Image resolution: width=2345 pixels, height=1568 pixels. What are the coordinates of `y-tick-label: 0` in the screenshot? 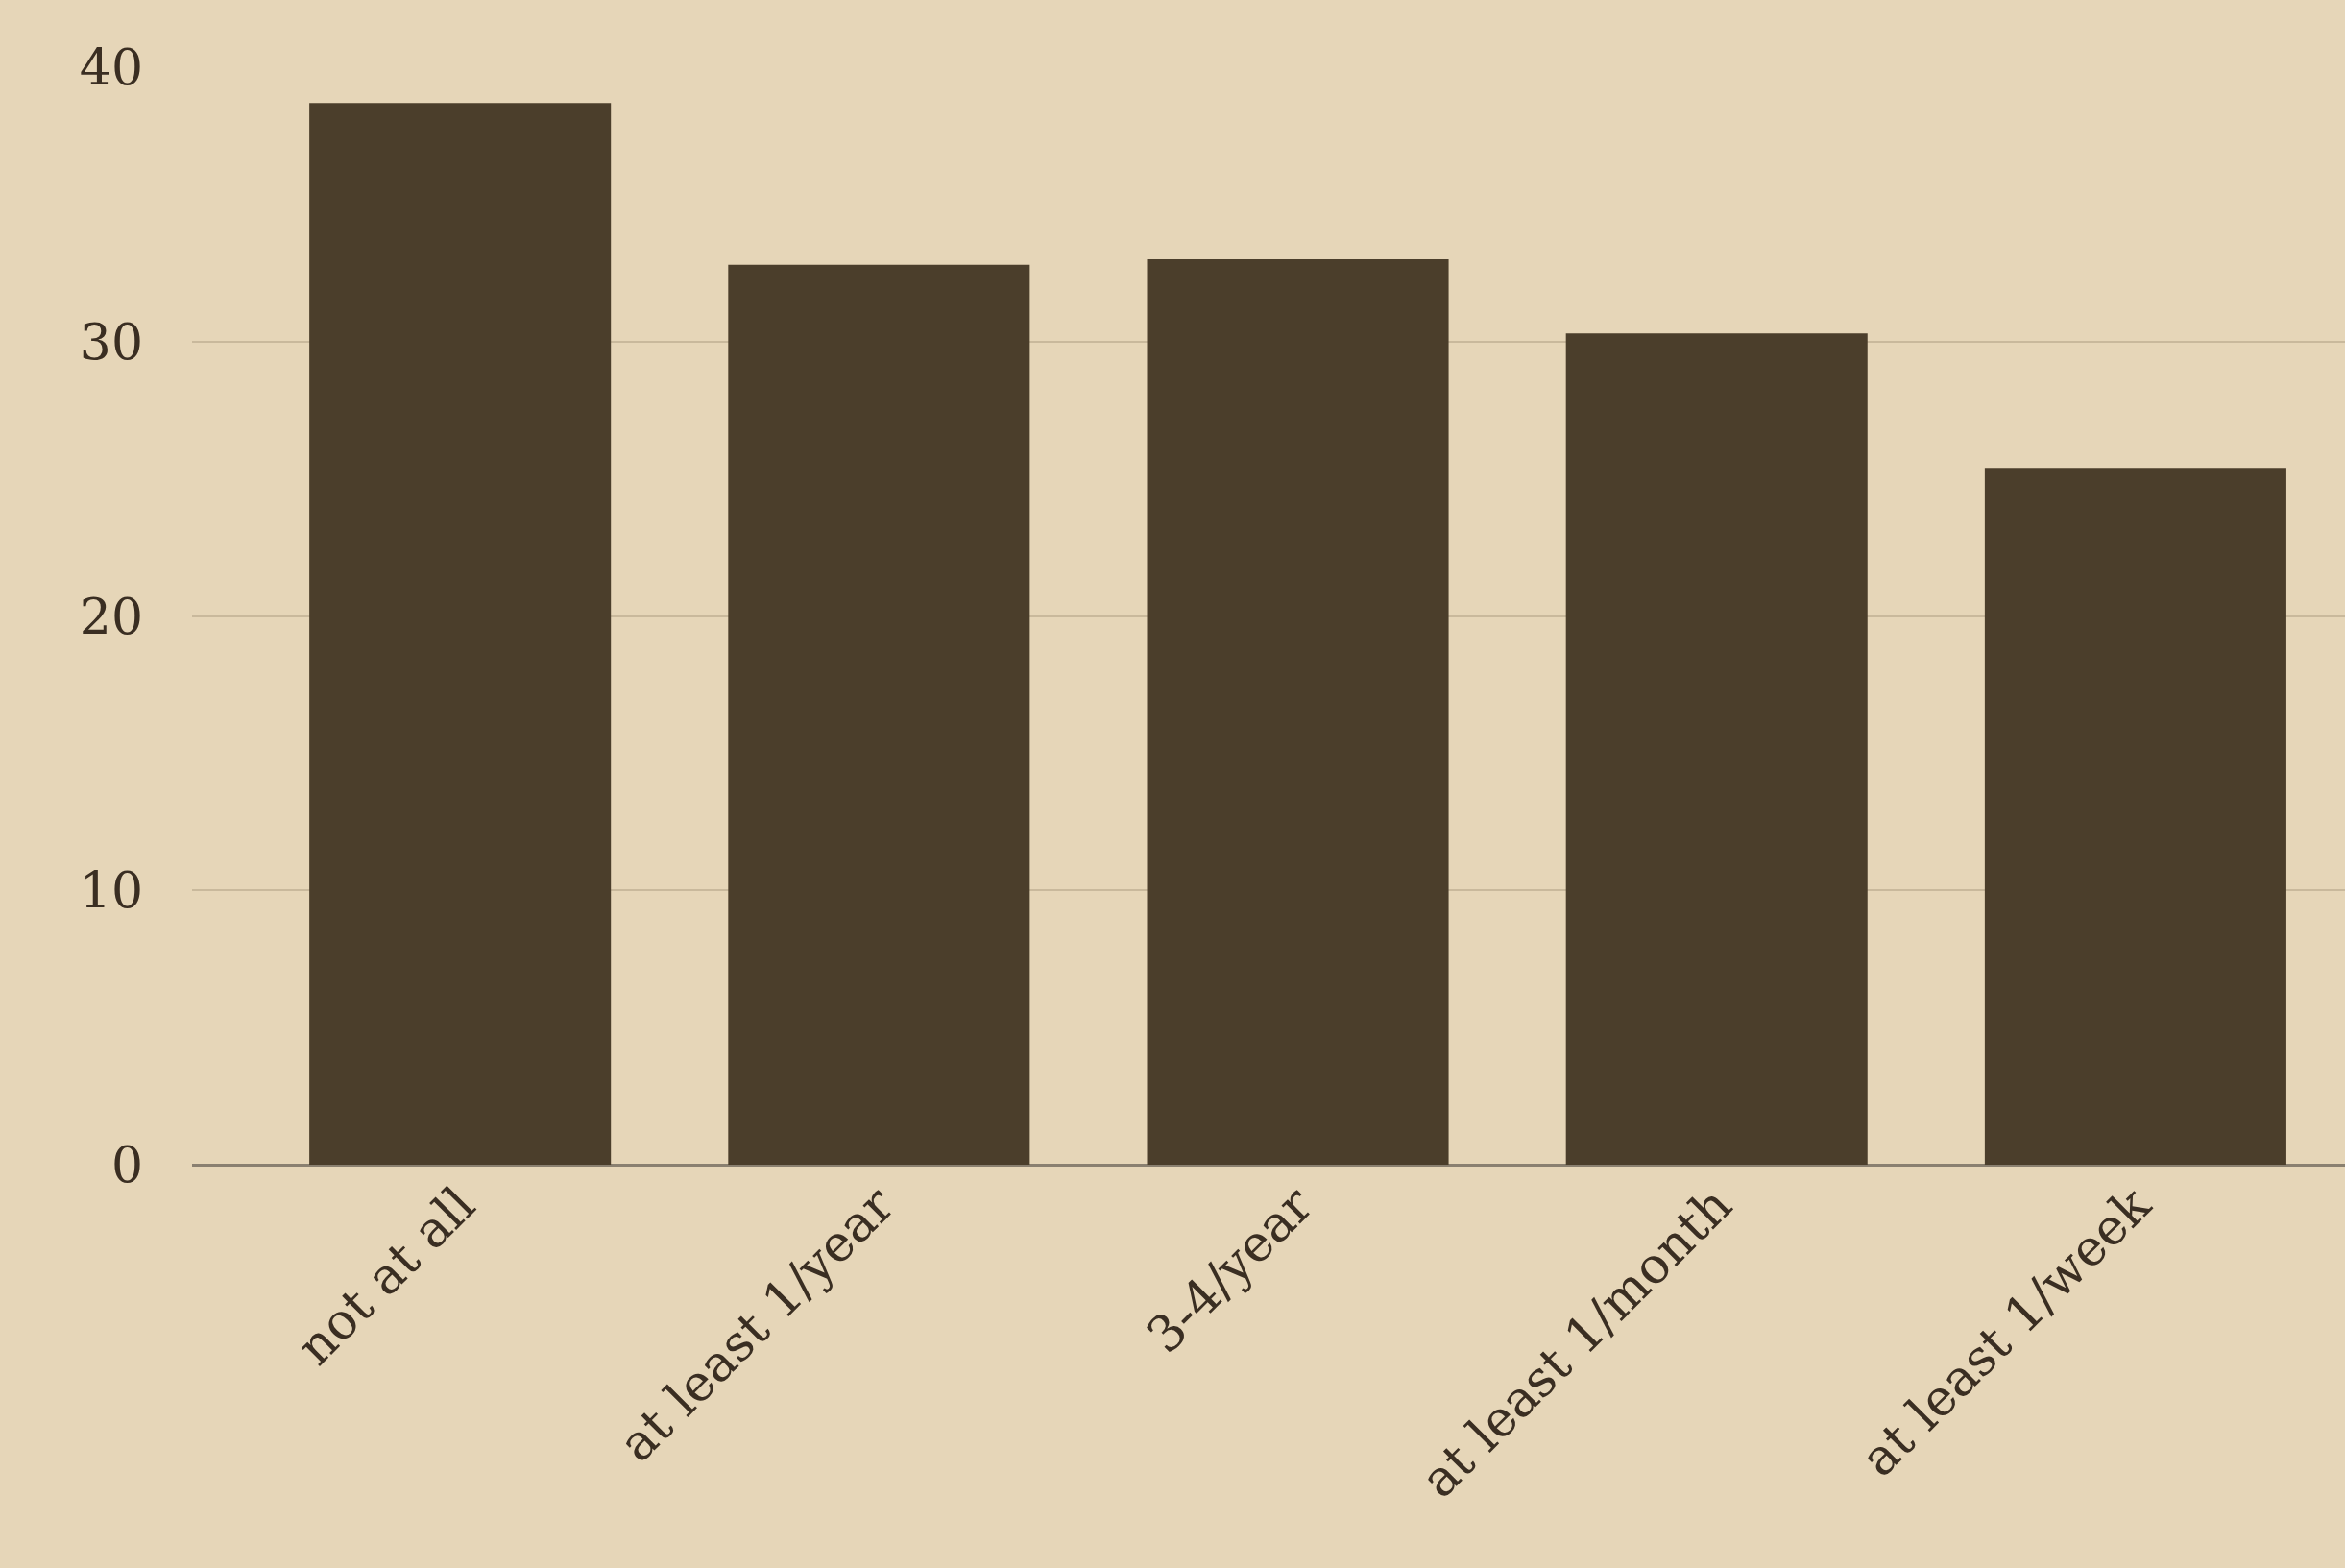 It's located at (127, 1165).